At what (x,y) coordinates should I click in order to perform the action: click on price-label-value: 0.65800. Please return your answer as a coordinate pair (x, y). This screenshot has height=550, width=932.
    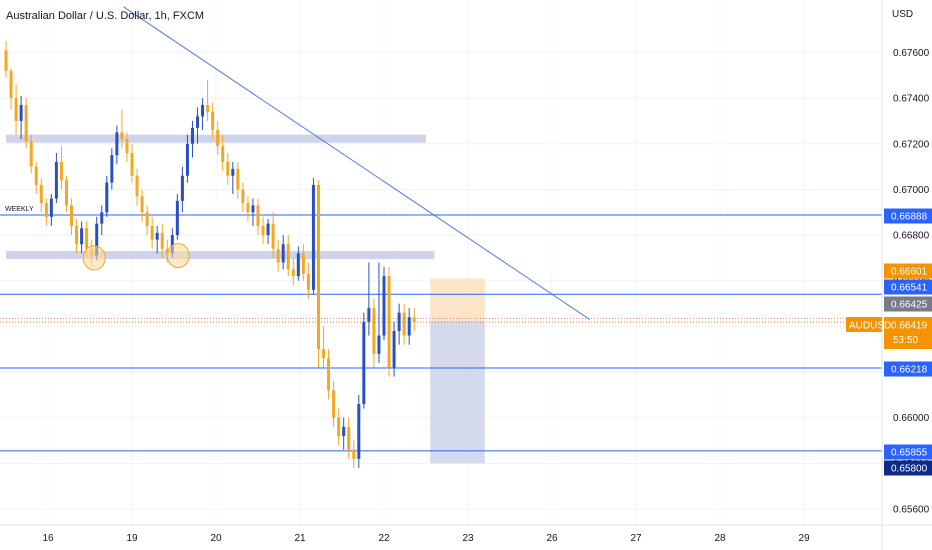
    Looking at the image, I should click on (909, 469).